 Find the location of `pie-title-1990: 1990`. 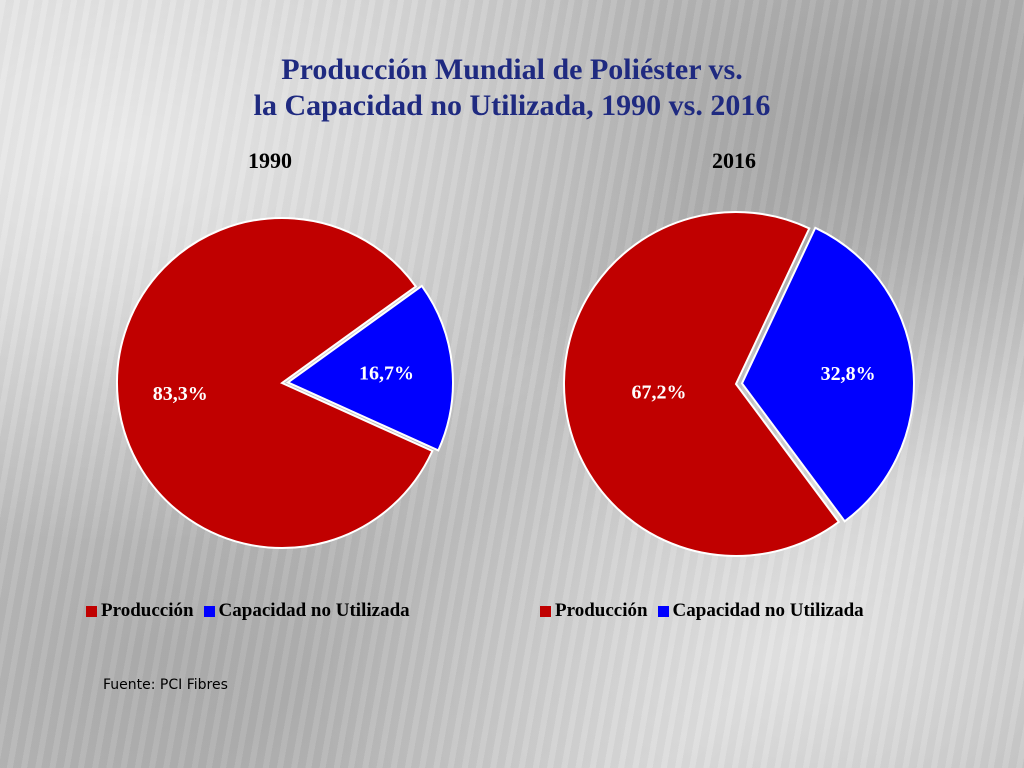

pie-title-1990: 1990 is located at coordinates (270, 160).